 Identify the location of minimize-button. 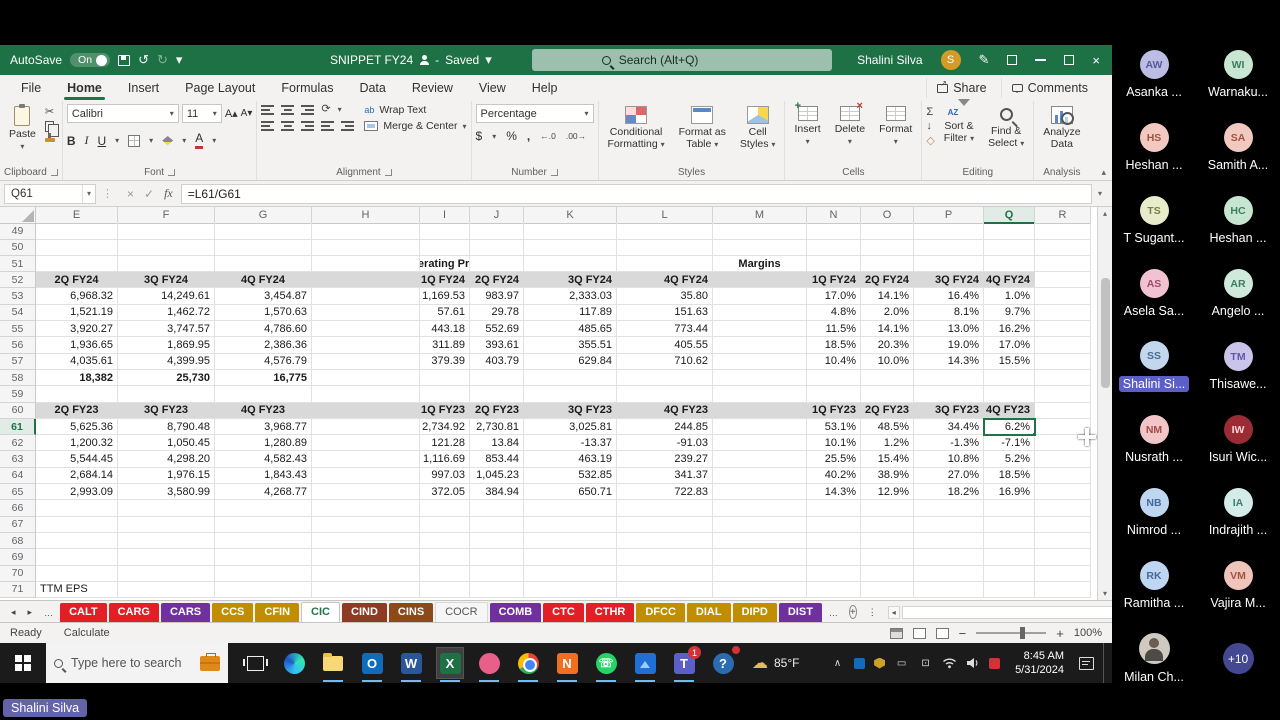
(1041, 60).